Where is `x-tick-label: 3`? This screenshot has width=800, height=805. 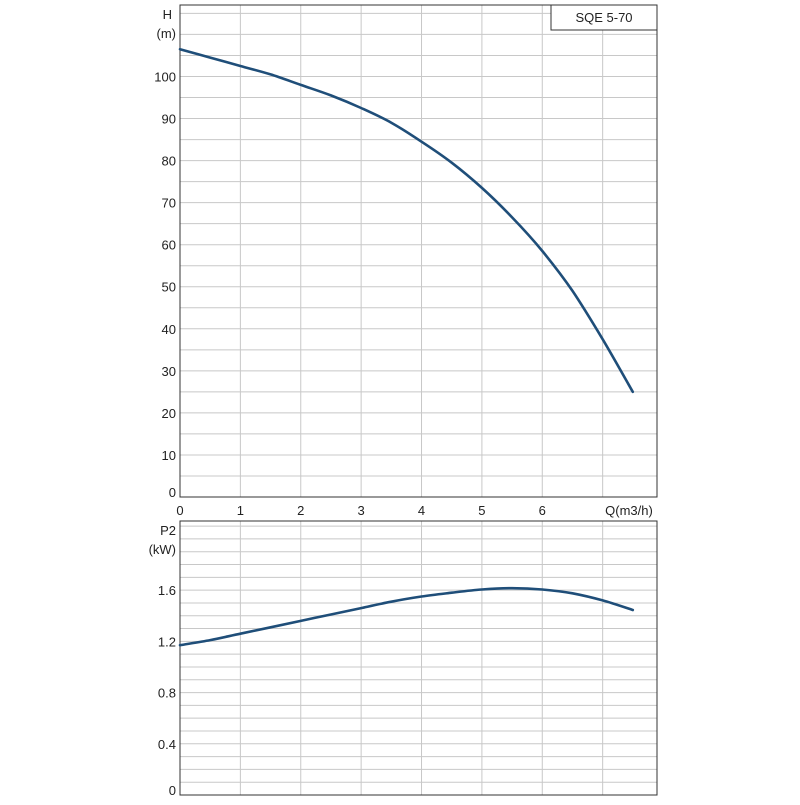
x-tick-label: 3 is located at coordinates (361, 510).